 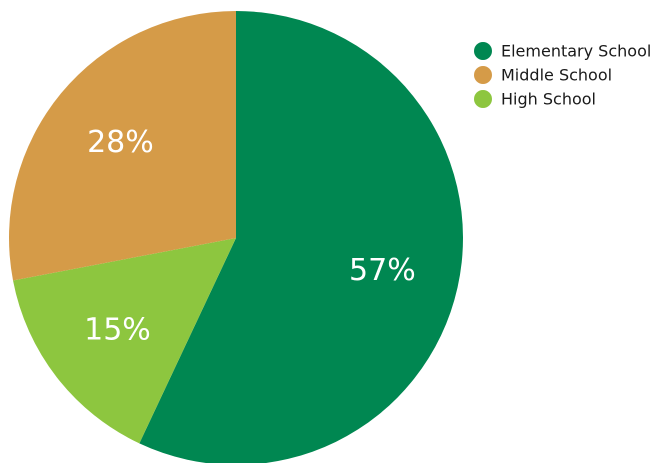 I want to click on legend-label-elementary-school: Elementary School, so click(x=576, y=51).